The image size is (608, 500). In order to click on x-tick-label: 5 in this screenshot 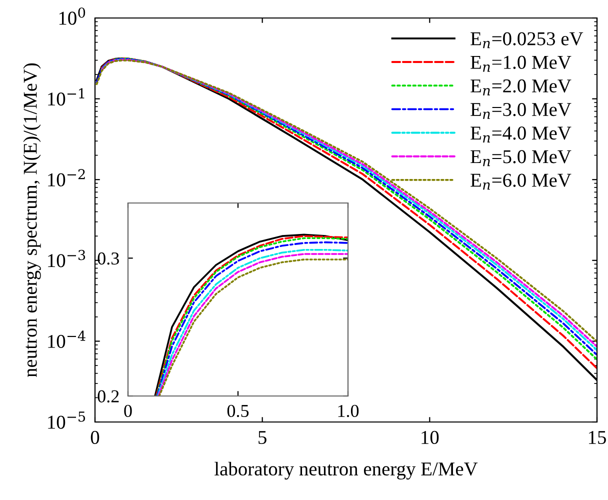, I will do `click(262, 437)`.